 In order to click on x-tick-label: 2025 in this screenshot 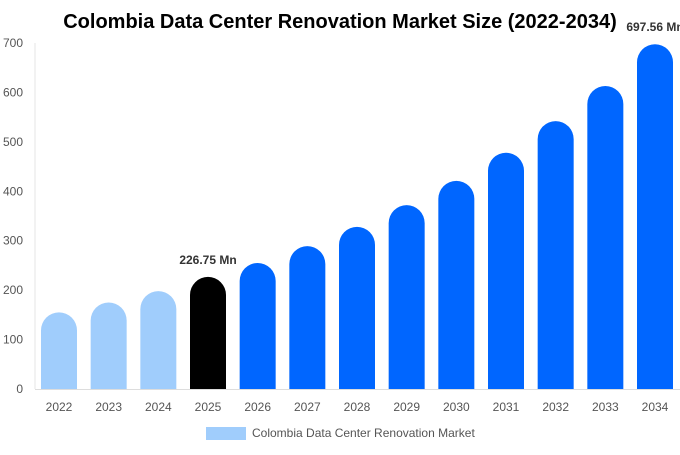, I will do `click(208, 407)`.